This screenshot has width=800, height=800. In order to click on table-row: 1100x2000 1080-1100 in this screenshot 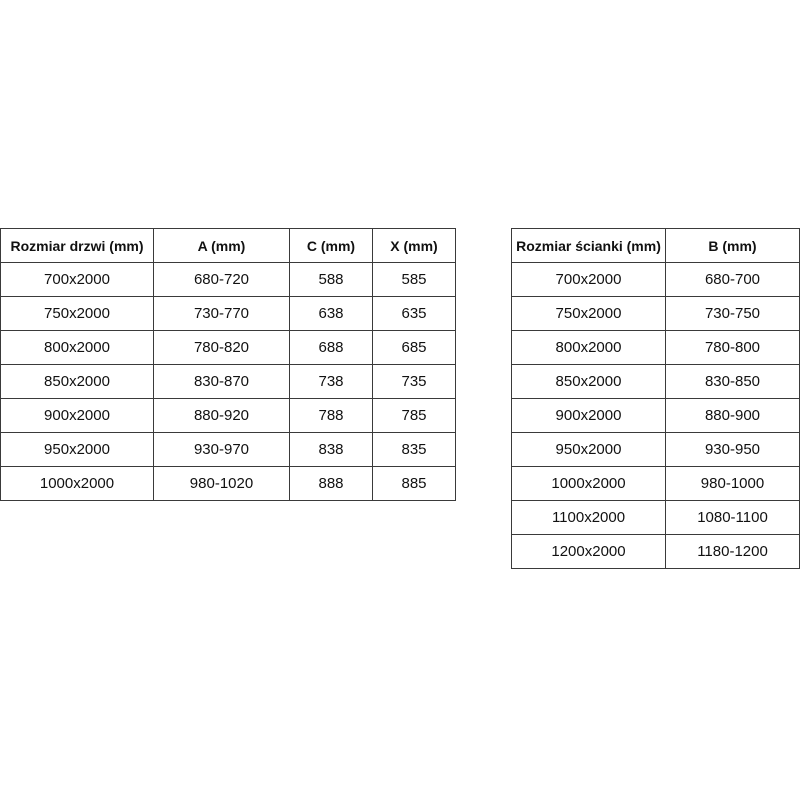, I will do `click(655, 517)`.